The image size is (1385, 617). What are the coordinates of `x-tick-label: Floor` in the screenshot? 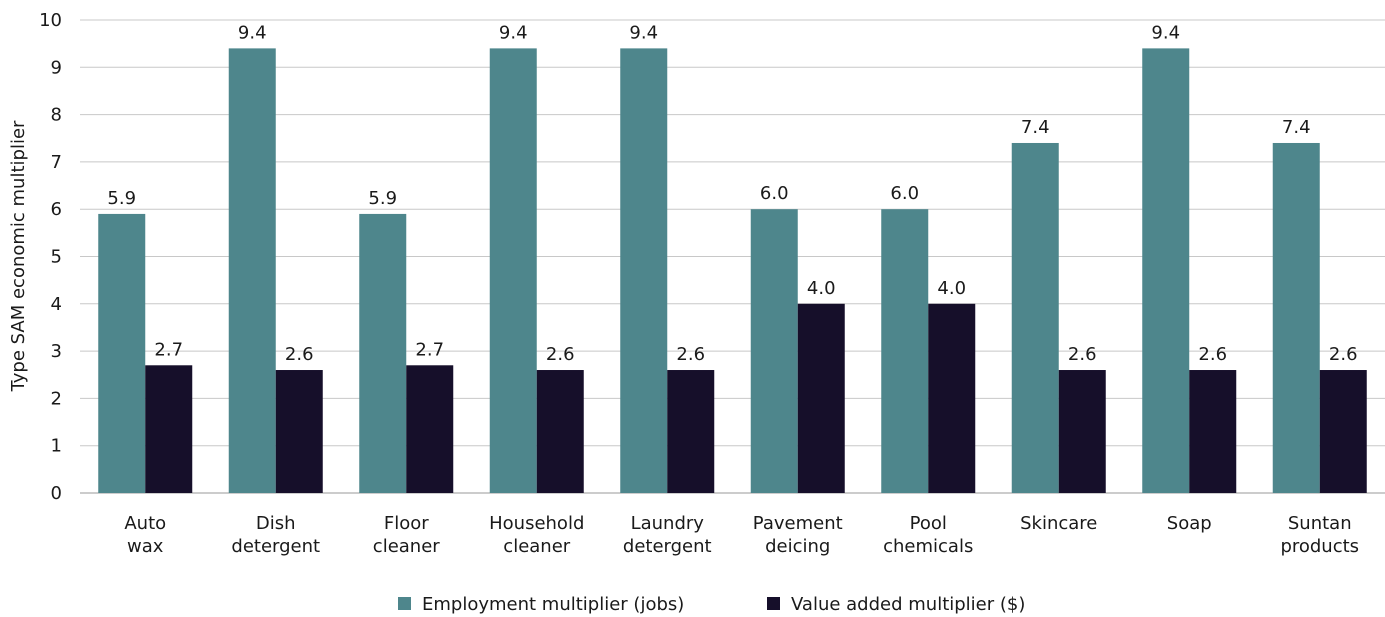 It's located at (406, 523).